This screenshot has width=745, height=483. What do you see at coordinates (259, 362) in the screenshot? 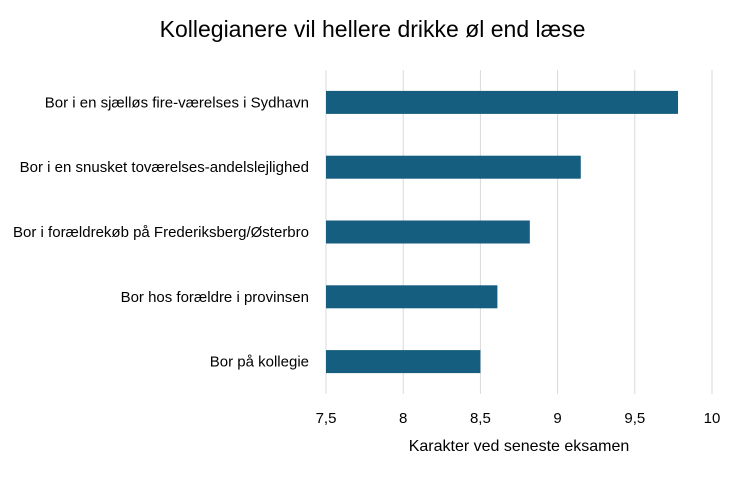
I see `category-label: Bor på kollegie` at bounding box center [259, 362].